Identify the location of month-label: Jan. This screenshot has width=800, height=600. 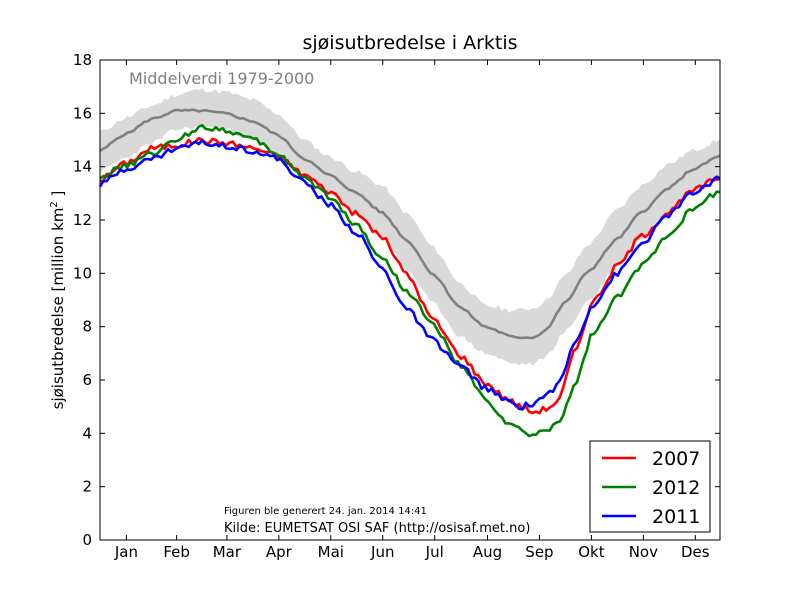
(126, 552).